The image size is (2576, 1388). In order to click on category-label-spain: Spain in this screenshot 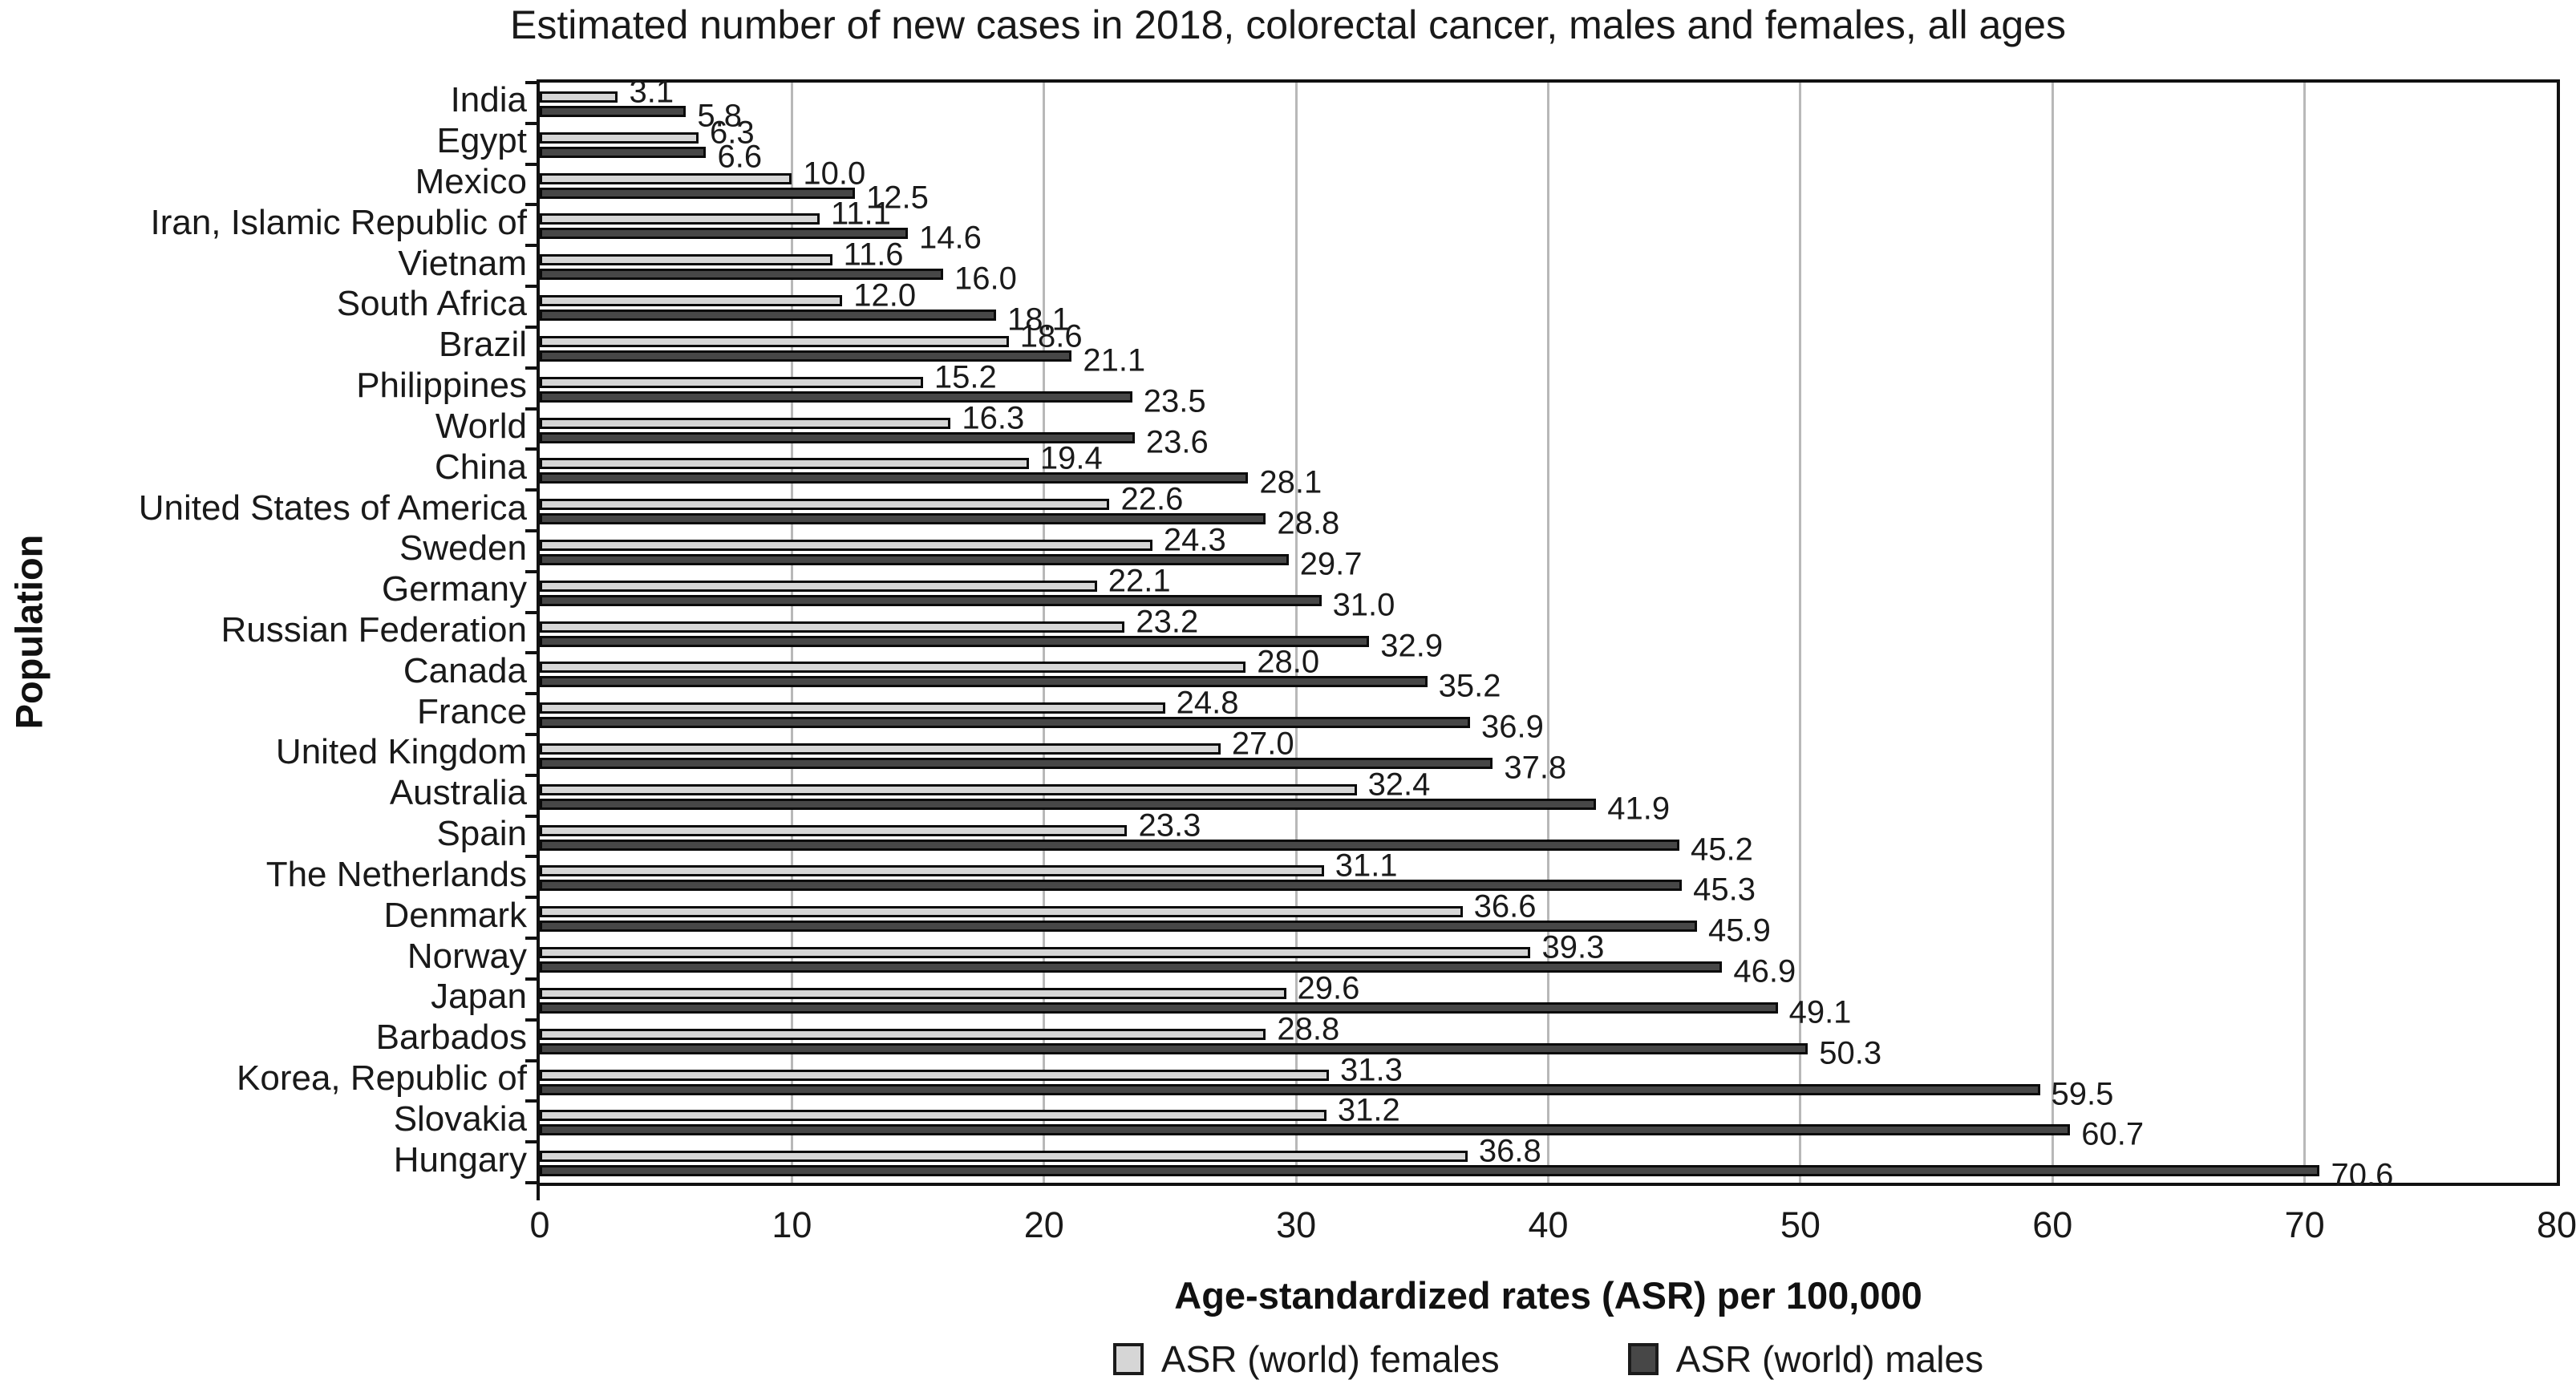, I will do `click(481, 834)`.